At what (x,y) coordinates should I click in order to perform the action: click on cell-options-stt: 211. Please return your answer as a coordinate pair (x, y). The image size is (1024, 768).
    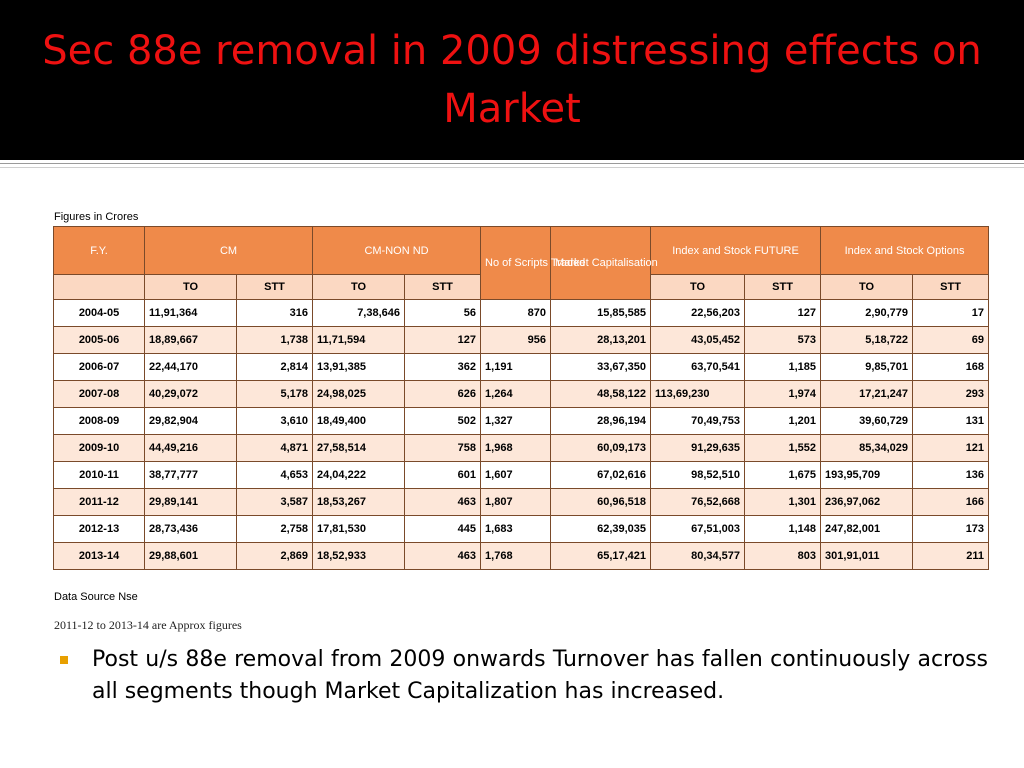
    Looking at the image, I should click on (951, 556).